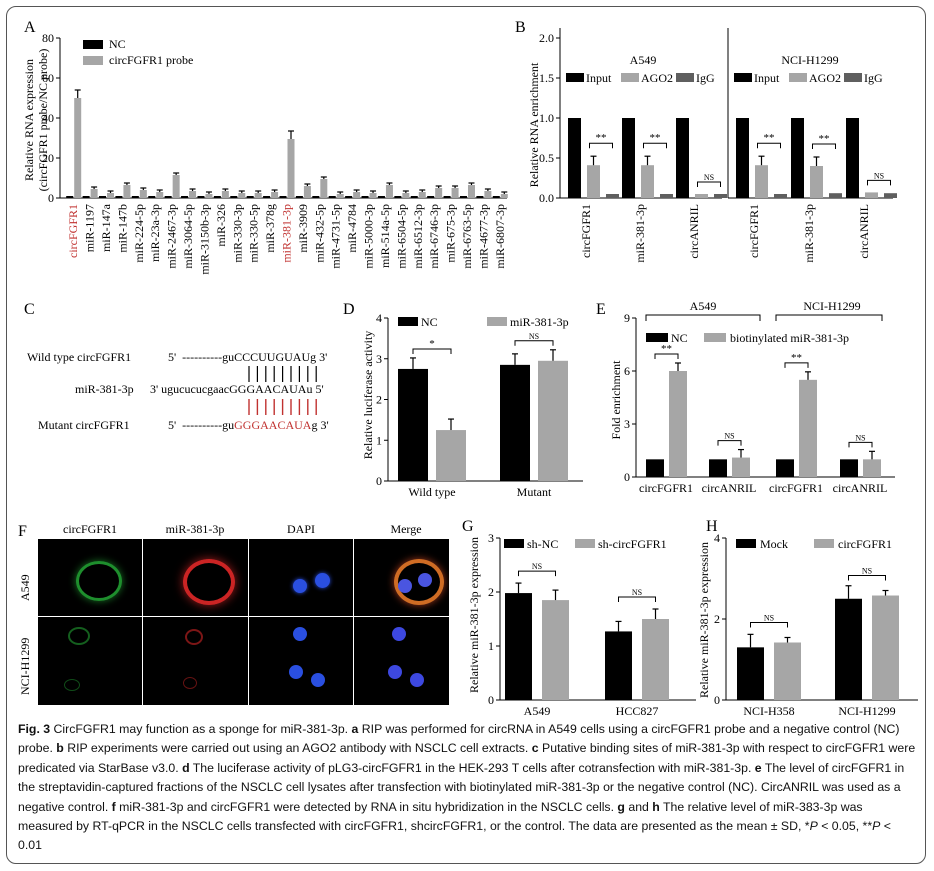  I want to click on mut-label: Mutant circFGFR1, so click(84, 425).